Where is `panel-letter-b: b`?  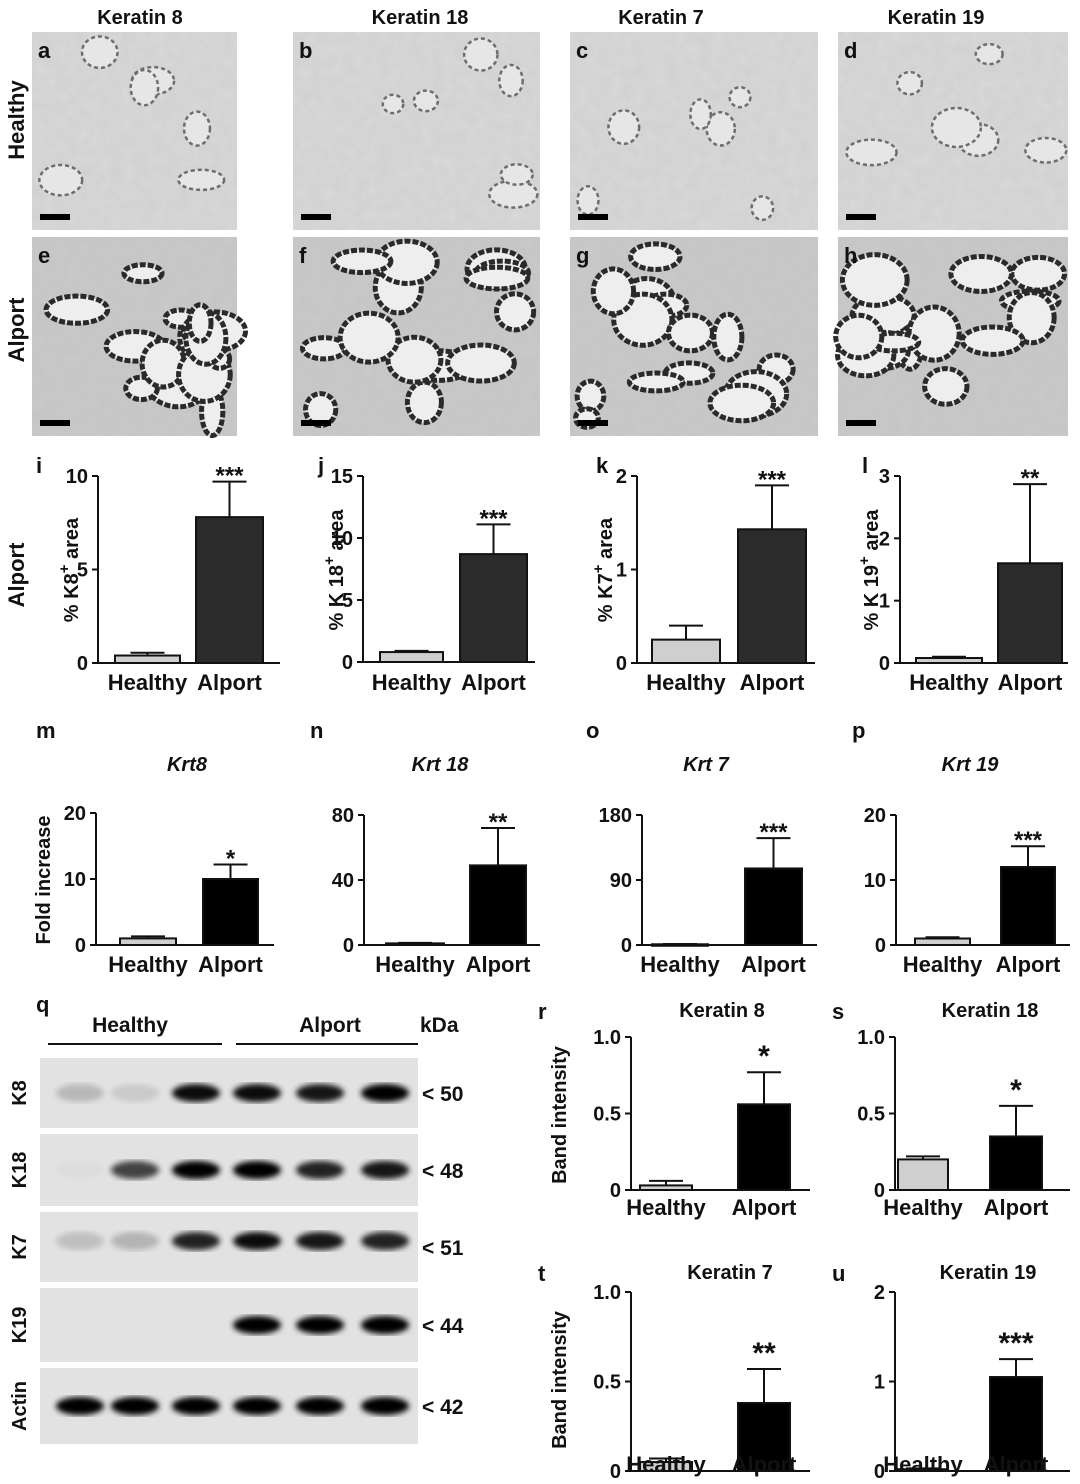
panel-letter-b: b is located at coordinates (305, 50).